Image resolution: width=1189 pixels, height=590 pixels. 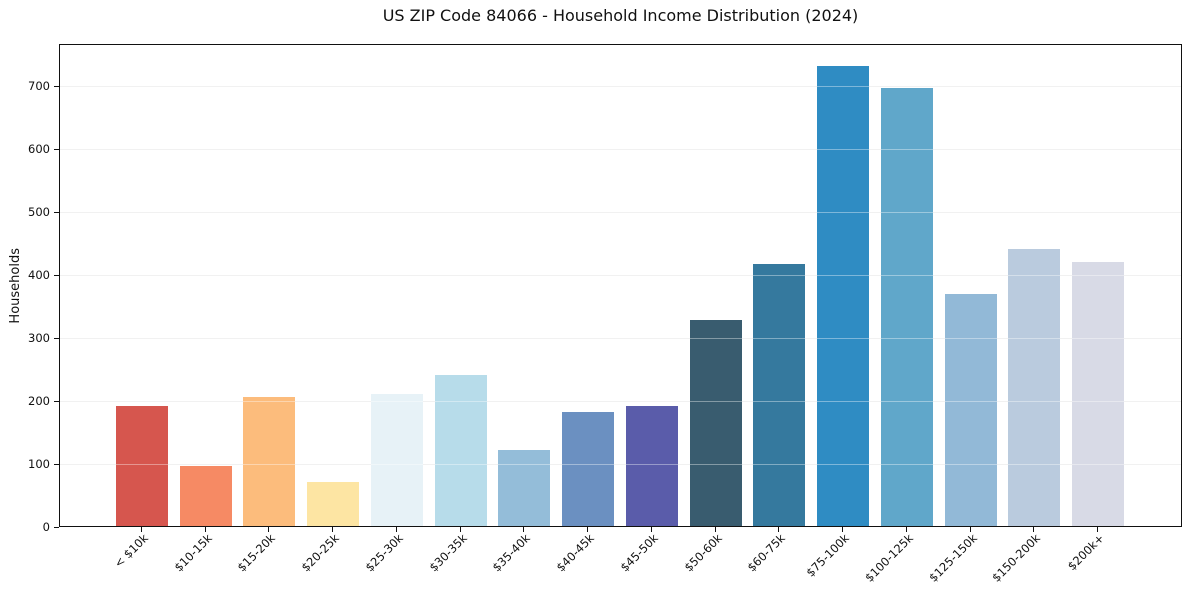 What do you see at coordinates (779, 394) in the screenshot?
I see `bar-$60-75k` at bounding box center [779, 394].